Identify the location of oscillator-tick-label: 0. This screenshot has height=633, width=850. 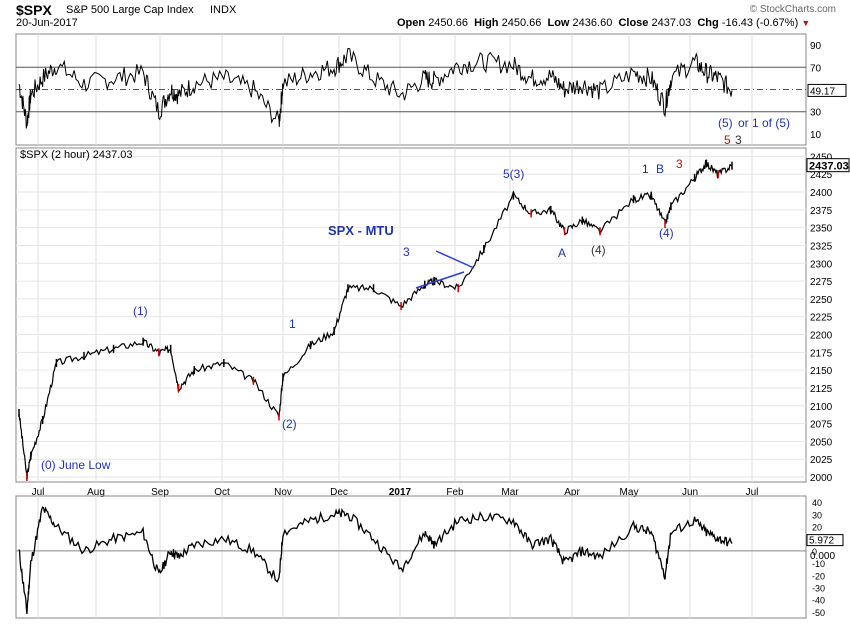
(814, 552).